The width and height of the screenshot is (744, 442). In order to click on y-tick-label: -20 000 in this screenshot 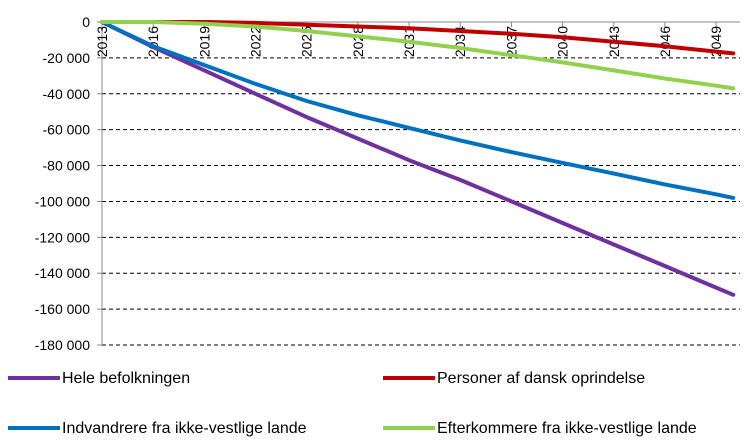, I will do `click(67, 58)`.